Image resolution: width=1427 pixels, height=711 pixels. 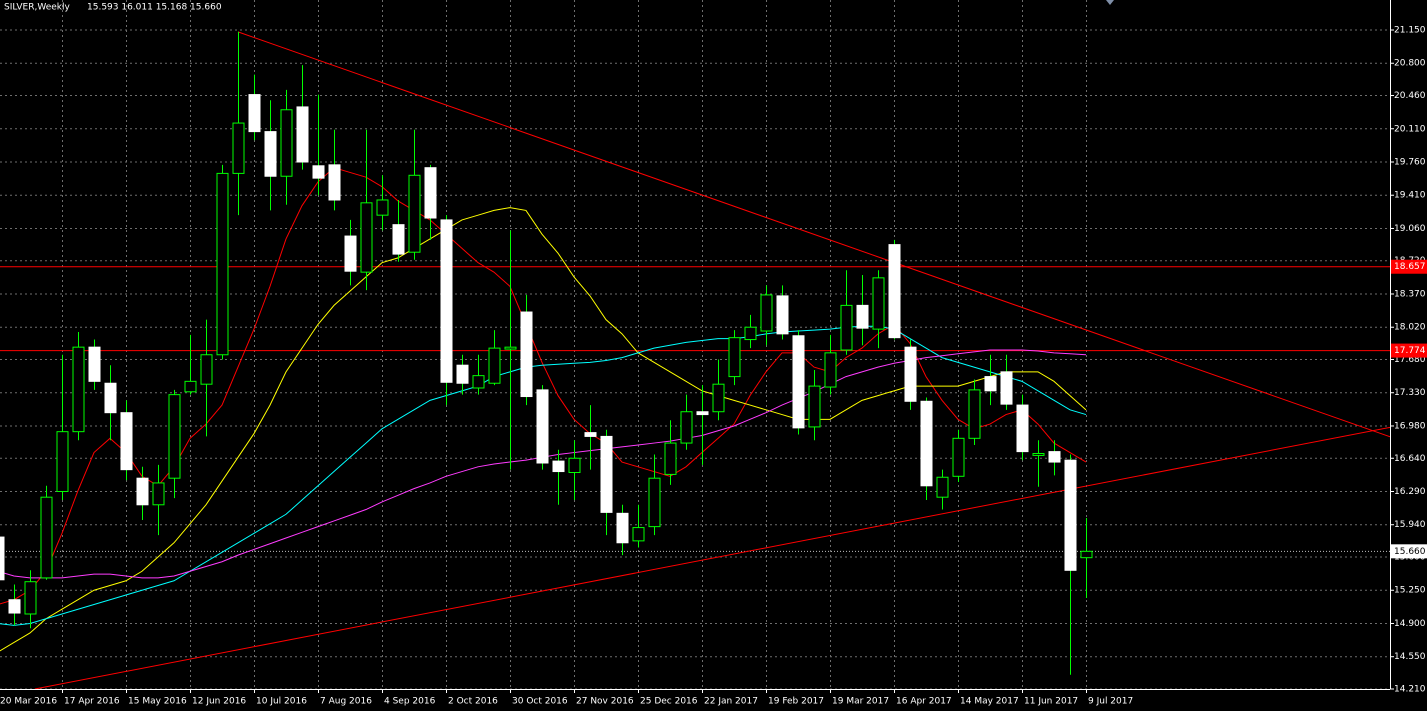 What do you see at coordinates (605, 702) in the screenshot?
I see `x-tick-label: 27 Nov 2016` at bounding box center [605, 702].